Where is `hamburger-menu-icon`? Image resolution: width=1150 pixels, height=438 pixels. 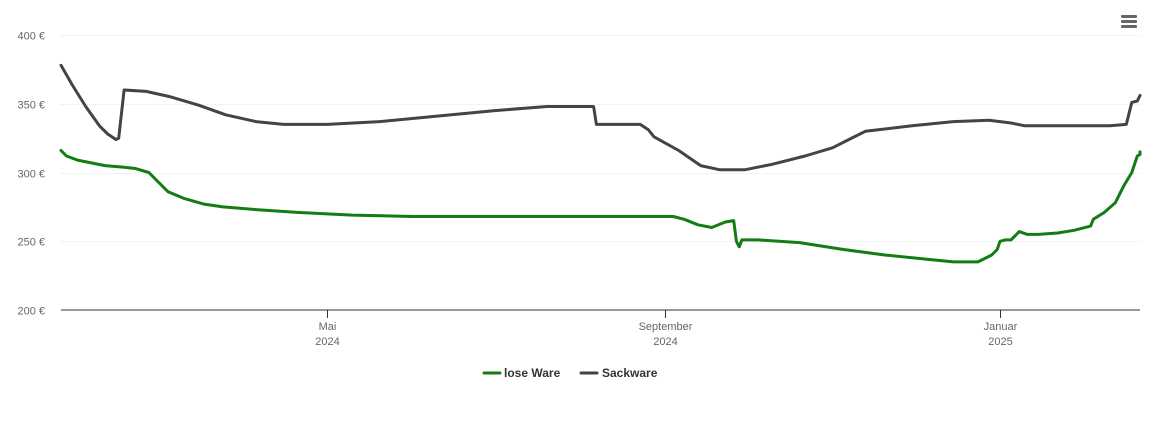 hamburger-menu-icon is located at coordinates (1129, 21).